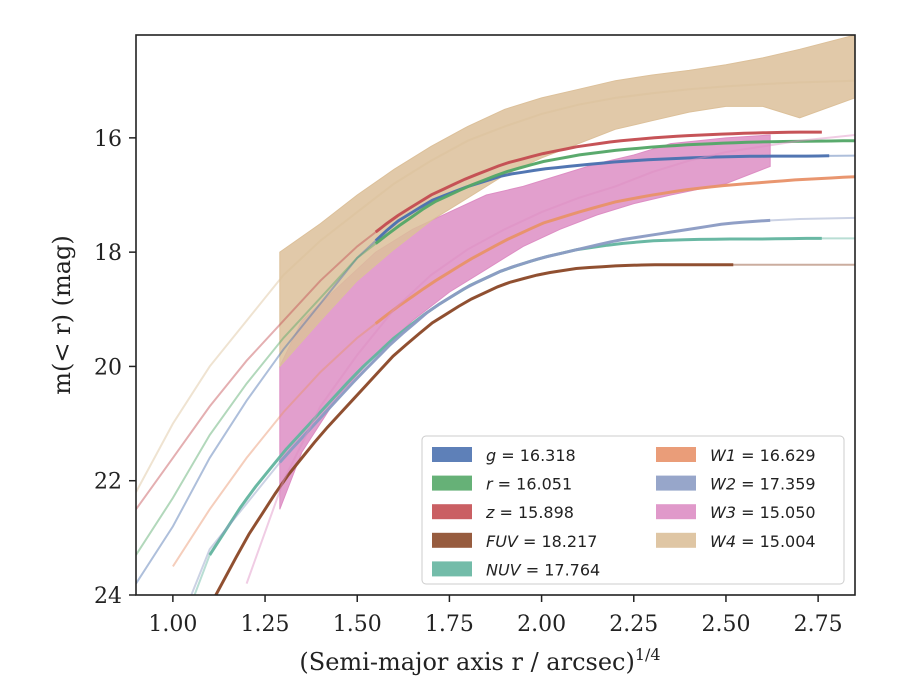  I want to click on x-tick-label: 2.75, so click(818, 624).